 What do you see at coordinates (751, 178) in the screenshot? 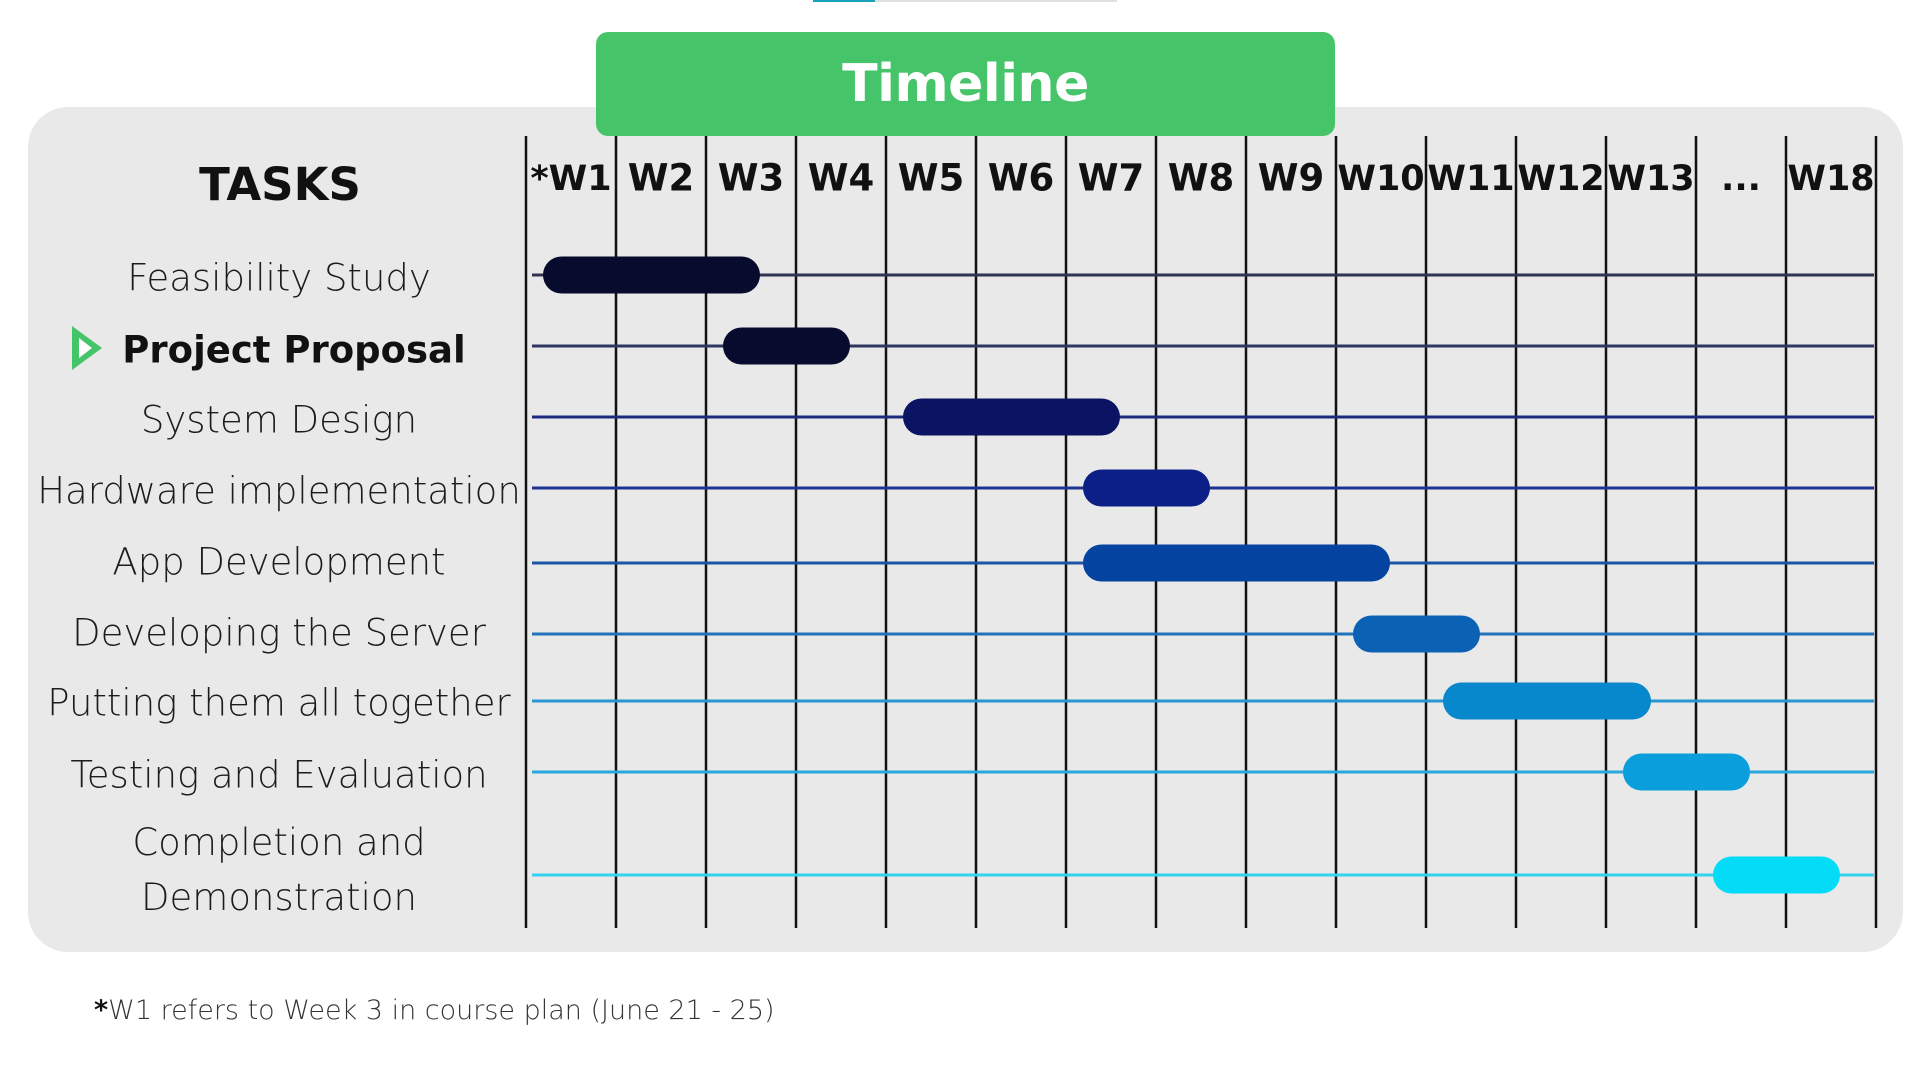
I see `week-header-w3: W3` at bounding box center [751, 178].